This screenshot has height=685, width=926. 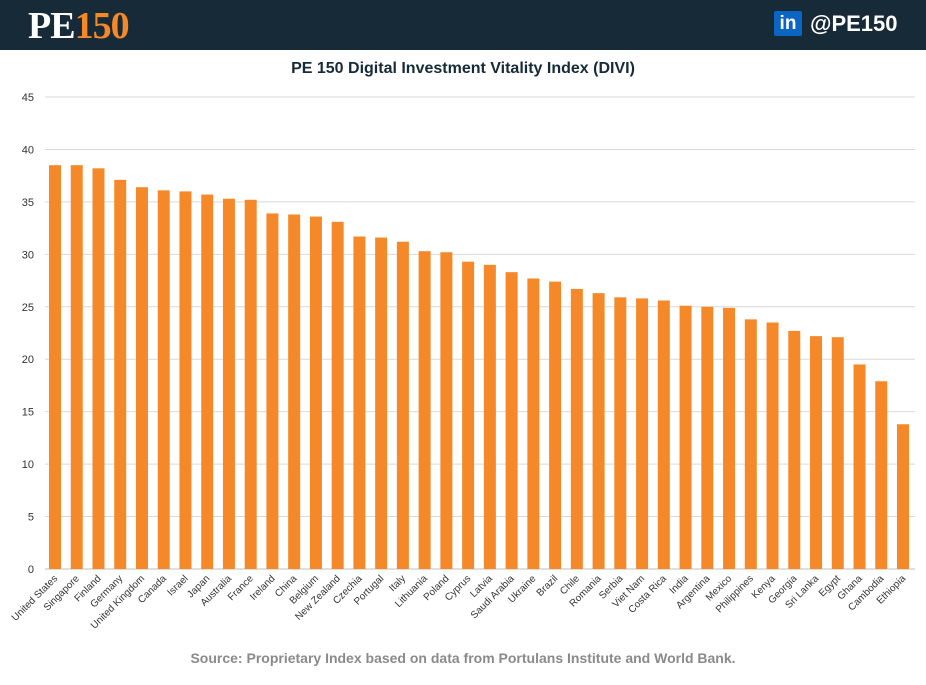 What do you see at coordinates (28, 413) in the screenshot?
I see `y-tick-label: 15` at bounding box center [28, 413].